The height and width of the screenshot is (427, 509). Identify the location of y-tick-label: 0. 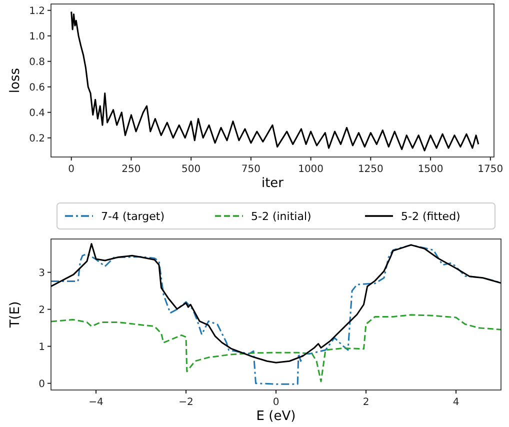
(41, 384).